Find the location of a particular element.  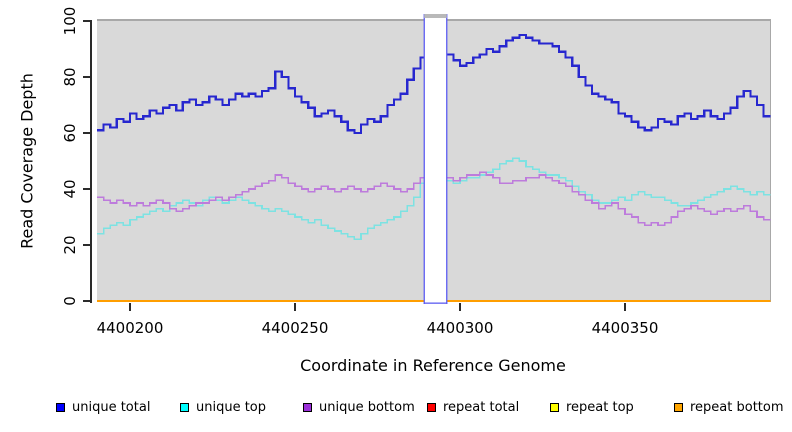

masked-region-top-smudge is located at coordinates (435, 16).